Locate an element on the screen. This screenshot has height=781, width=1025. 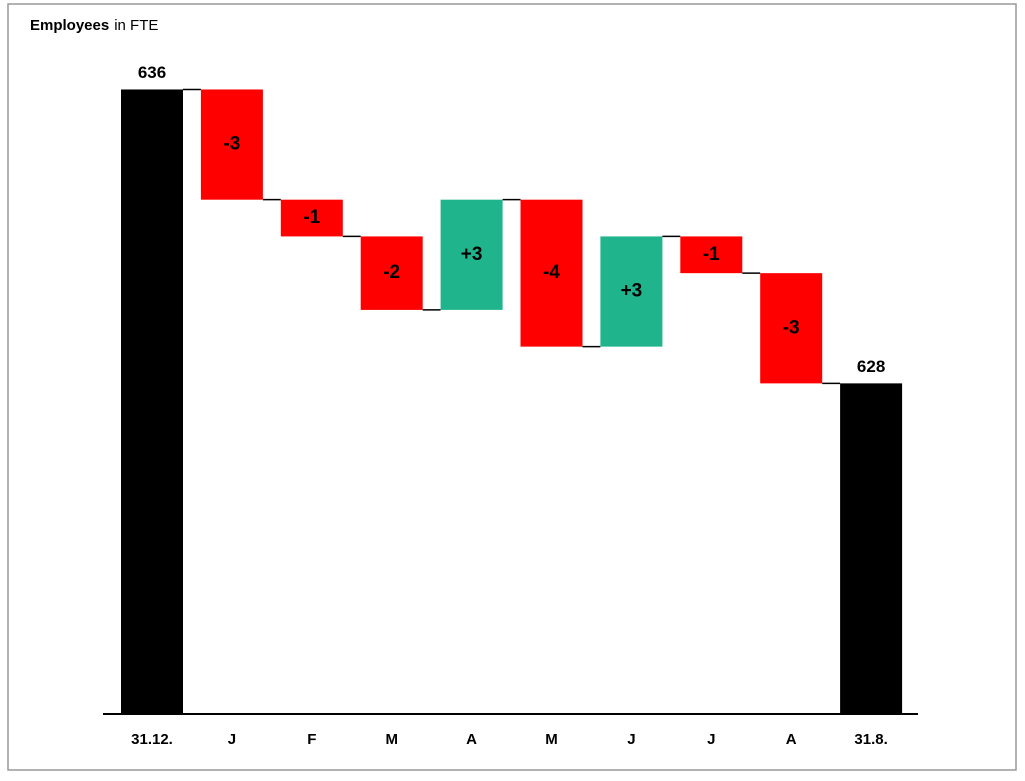
x-tick-label: 31.12. is located at coordinates (152, 739).